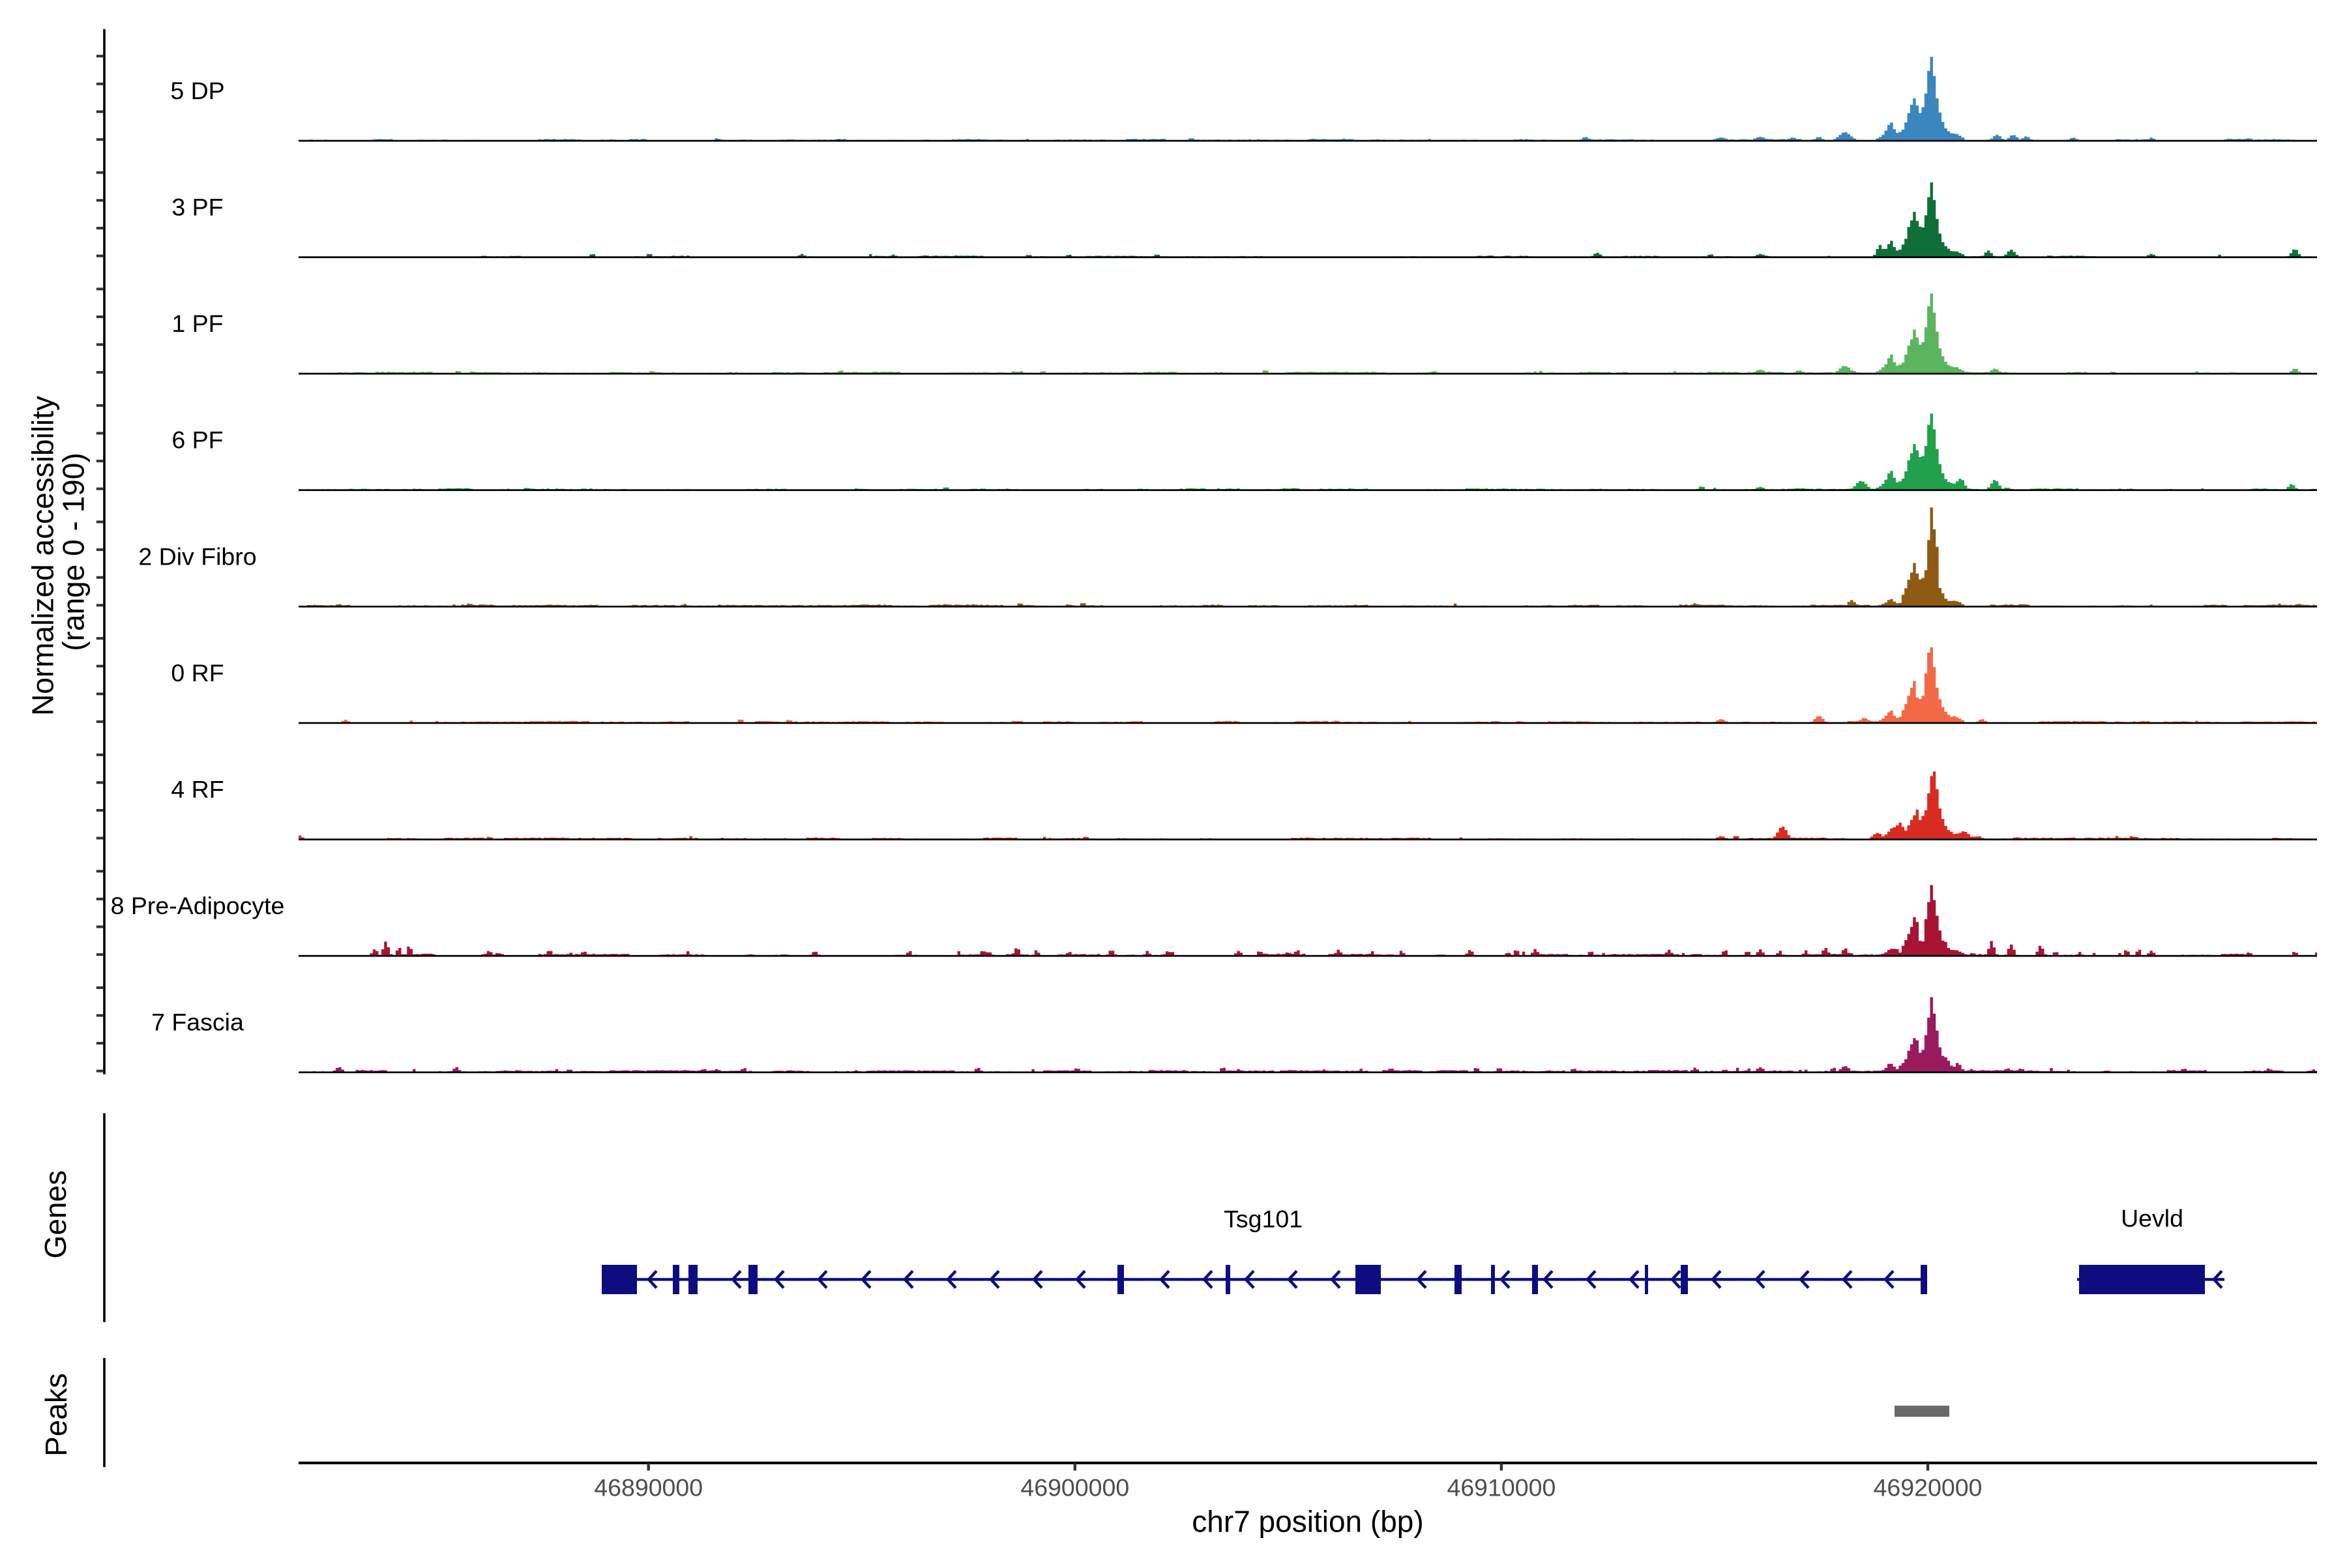  I want to click on svg-text: chr7 position (bp), so click(1307, 1521).